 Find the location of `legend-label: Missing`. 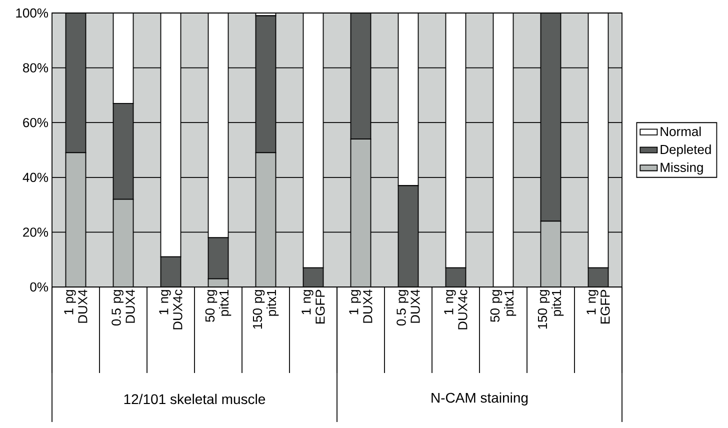

legend-label: Missing is located at coordinates (681, 168).